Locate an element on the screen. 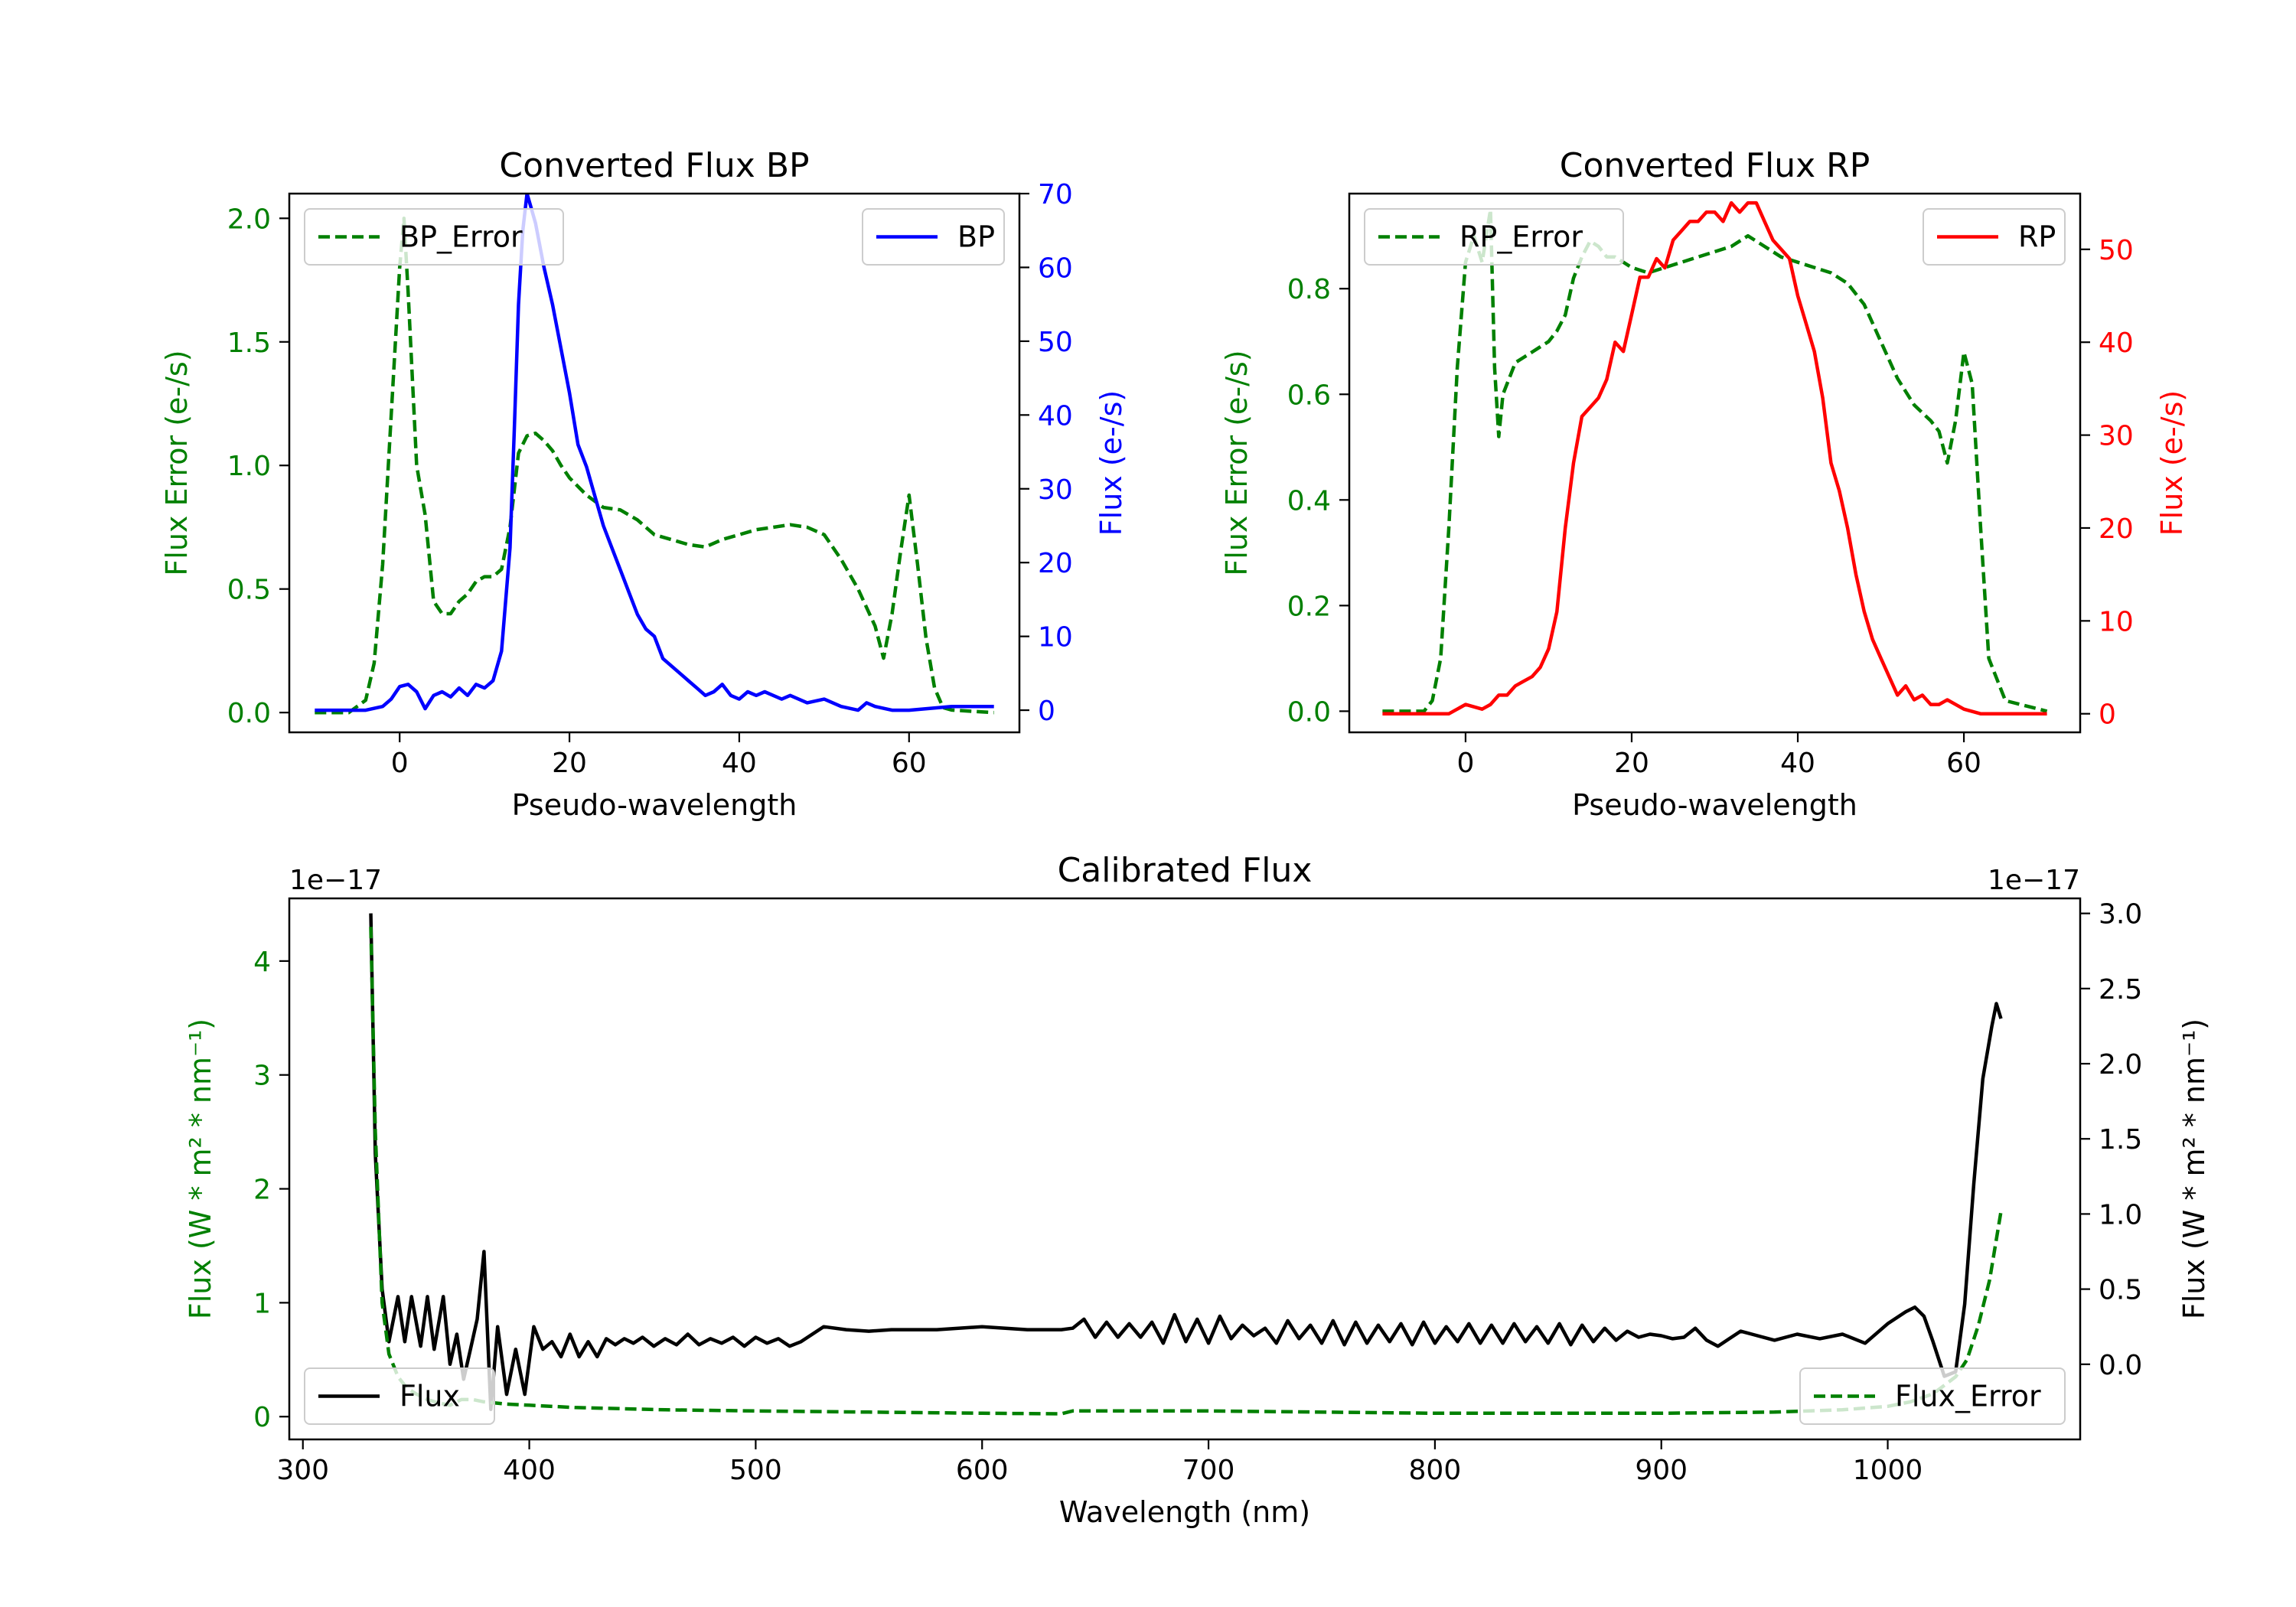 The image size is (2296, 1607). bp-x-tick-label: 60 is located at coordinates (909, 763).